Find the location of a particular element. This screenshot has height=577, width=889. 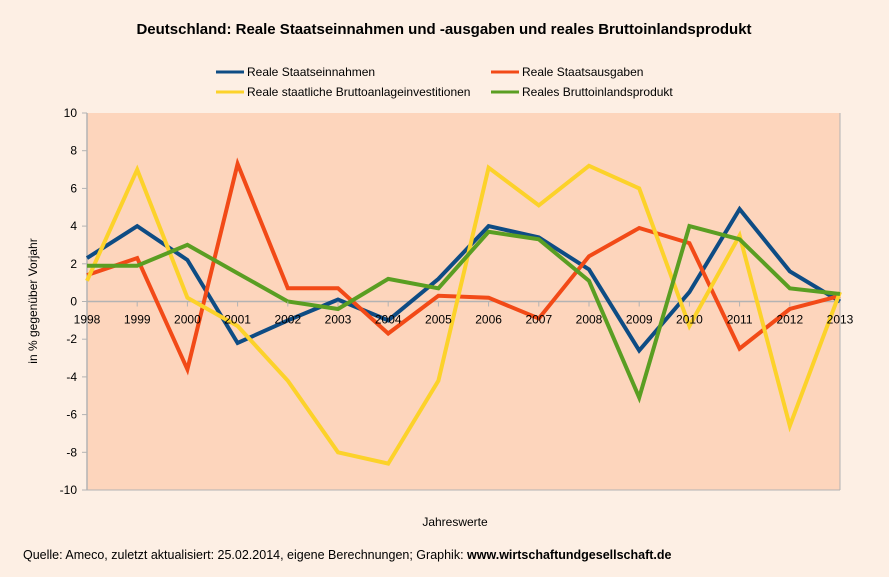

y-tick-label: 4 is located at coordinates (73, 226).